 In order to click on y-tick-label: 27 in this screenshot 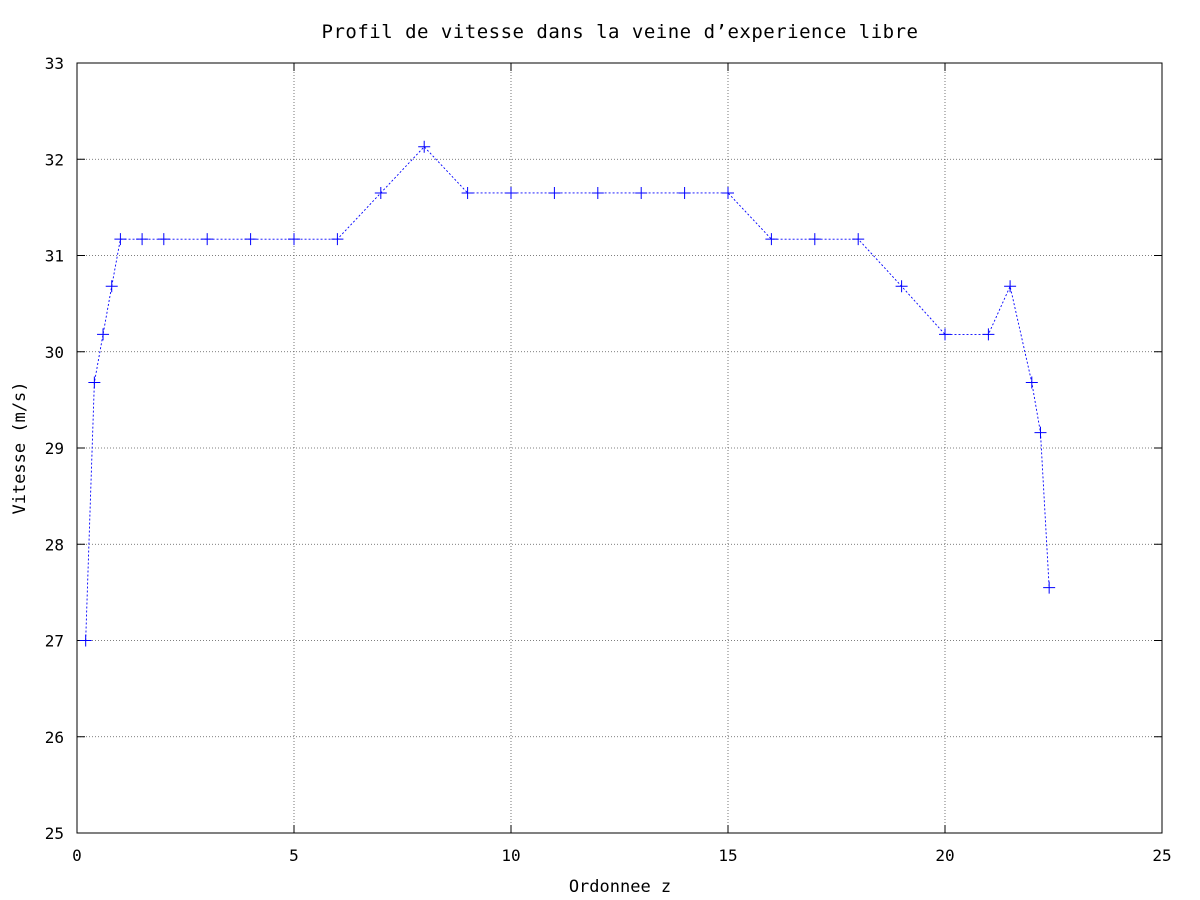, I will do `click(54, 641)`.